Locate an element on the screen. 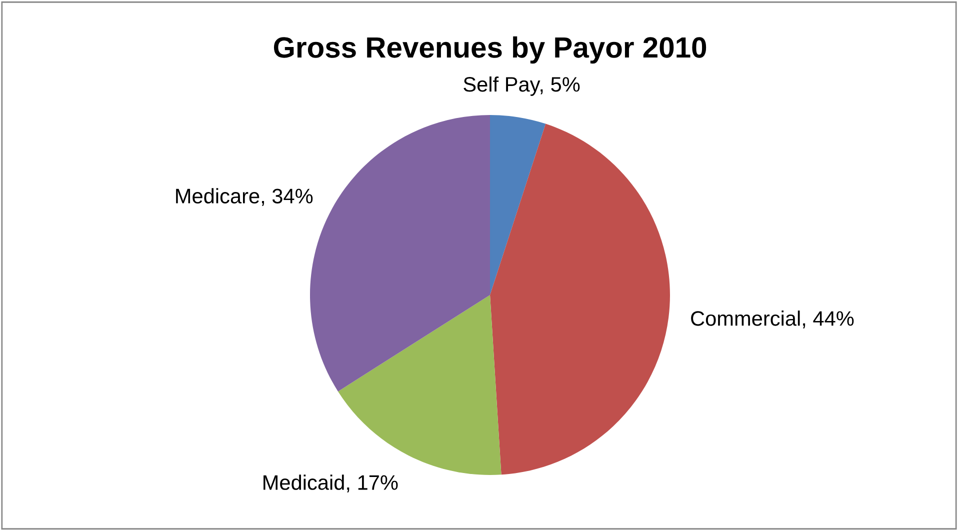 This screenshot has width=958, height=531. slice-label: Medicare, 34% is located at coordinates (244, 197).